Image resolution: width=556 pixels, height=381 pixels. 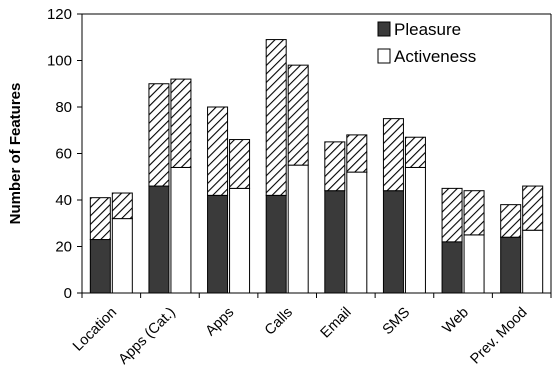 What do you see at coordinates (59, 61) in the screenshot?
I see `y-tick-label: 100` at bounding box center [59, 61].